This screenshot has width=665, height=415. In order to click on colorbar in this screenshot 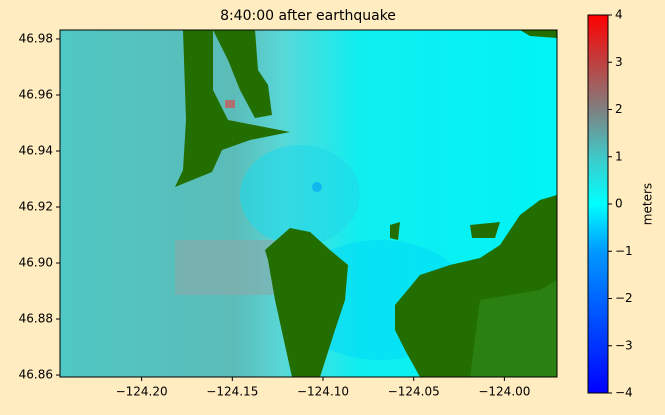, I will do `click(598, 204)`.